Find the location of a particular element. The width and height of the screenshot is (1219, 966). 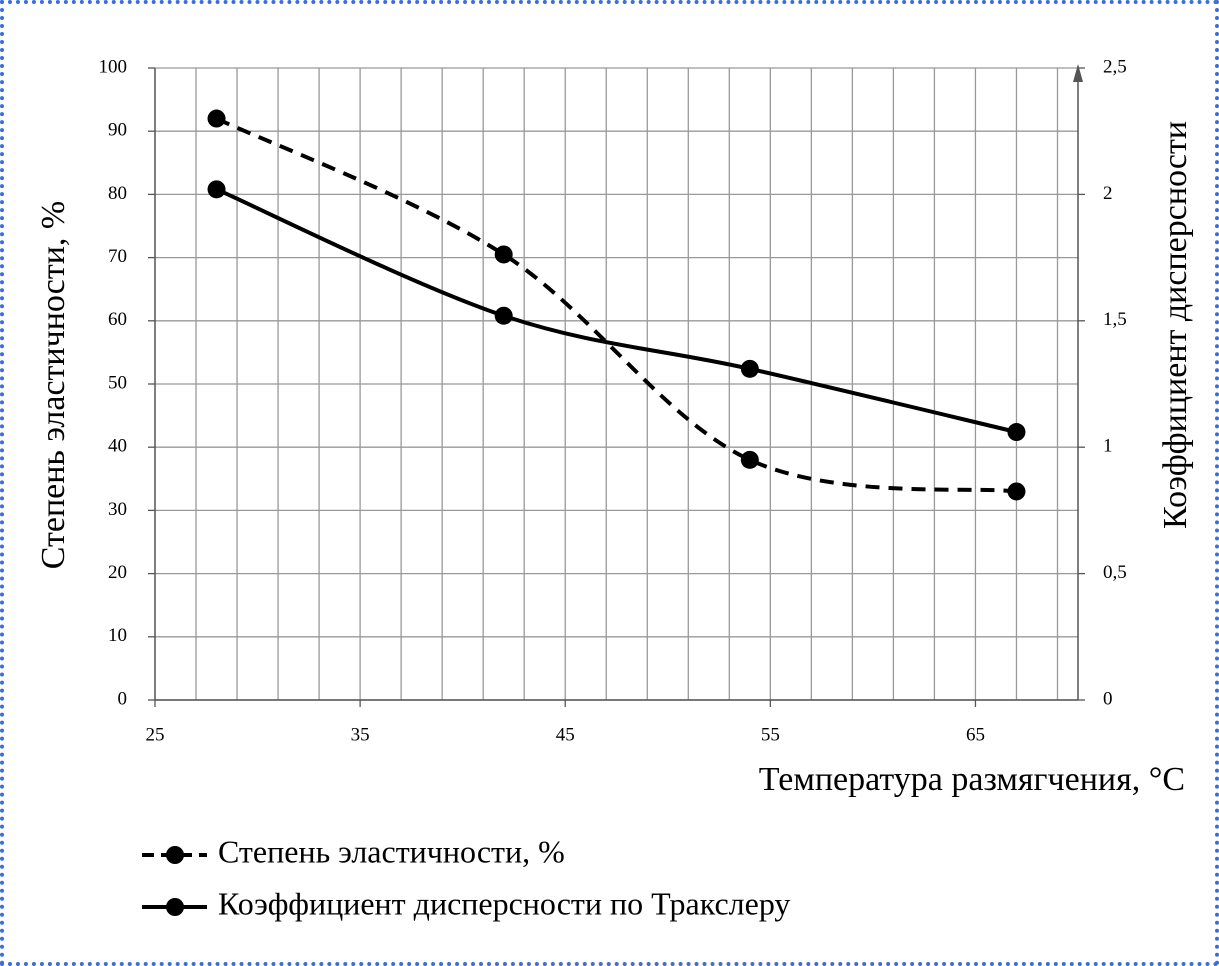

y-tick-label: 40 is located at coordinates (117, 446).